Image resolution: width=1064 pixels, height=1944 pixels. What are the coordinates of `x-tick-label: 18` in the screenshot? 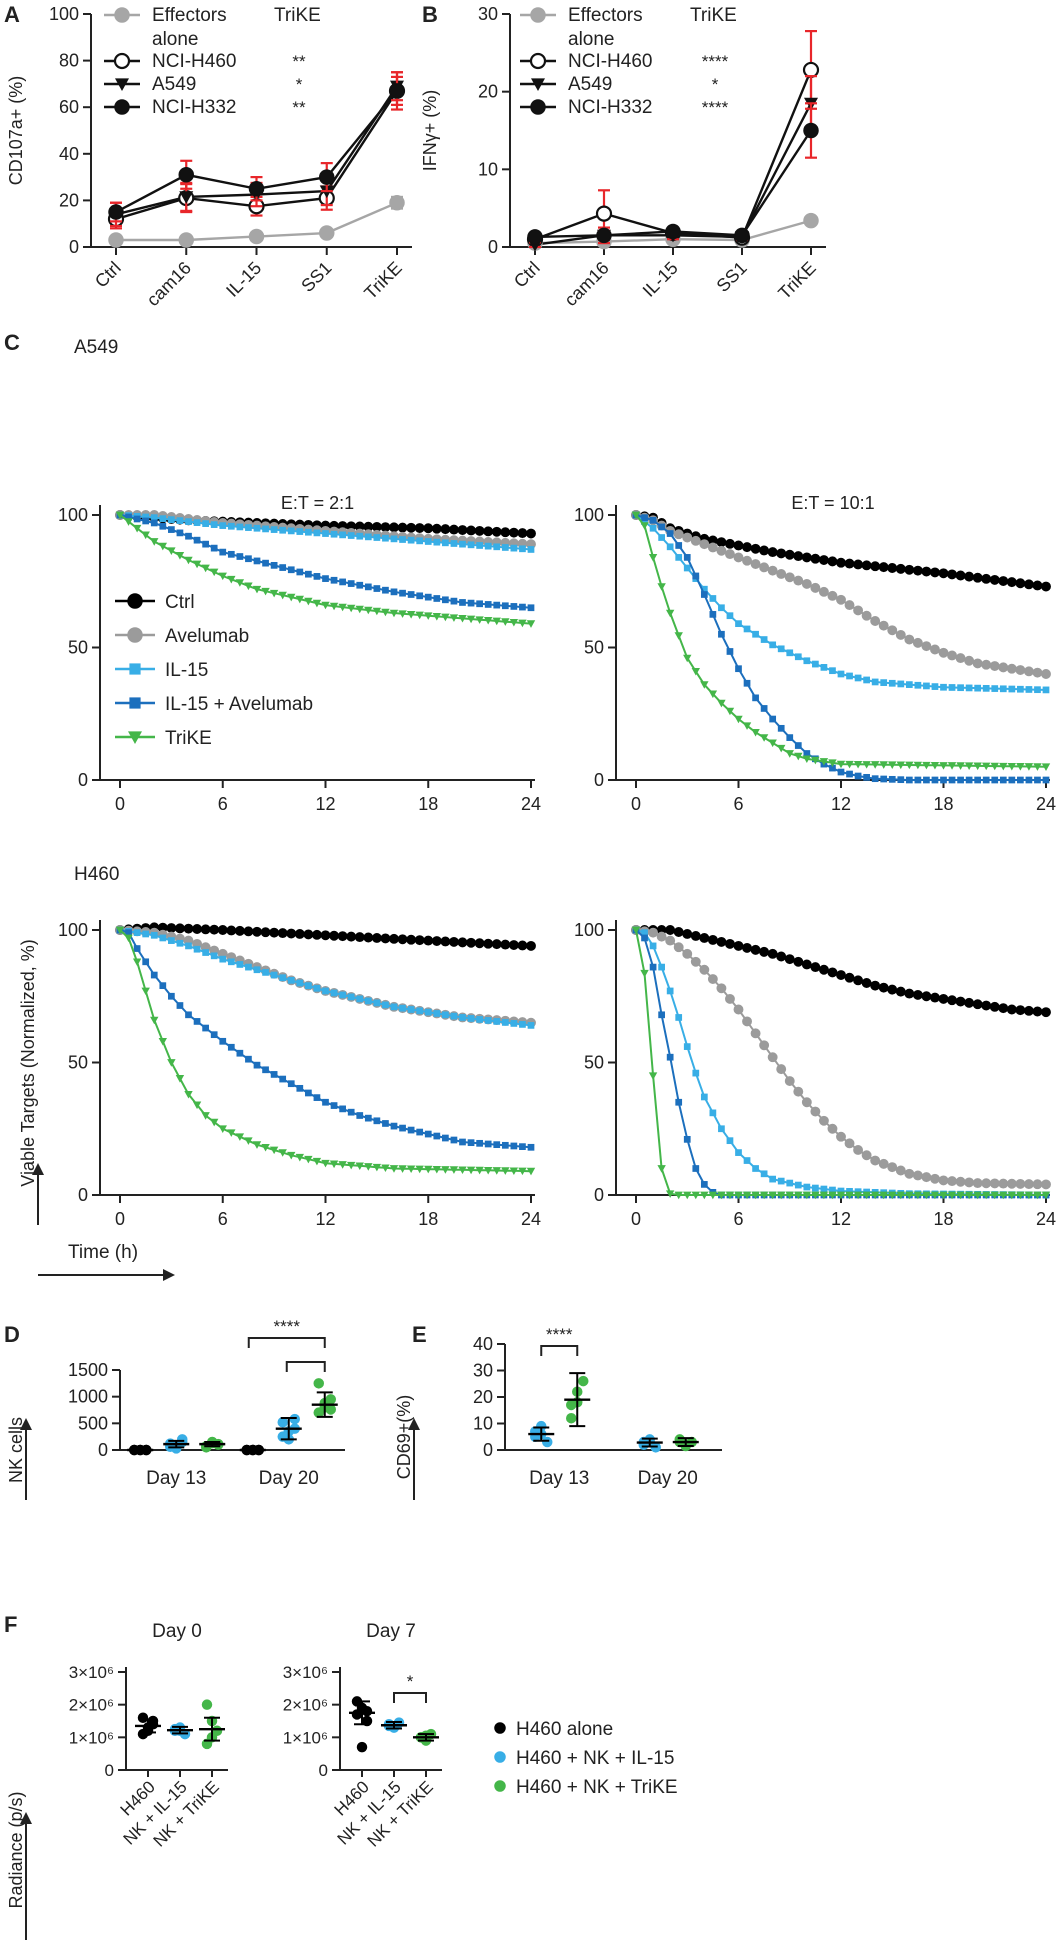 It's located at (943, 1219).